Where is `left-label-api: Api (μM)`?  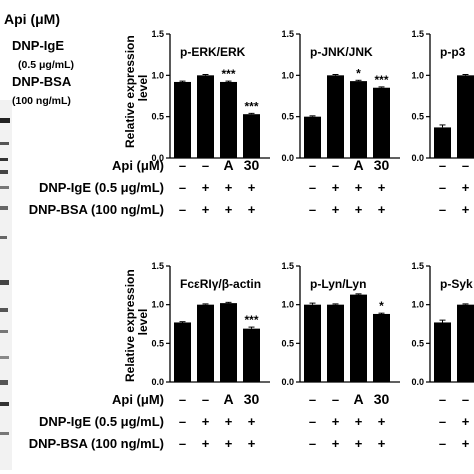
left-label-api: Api (μM) is located at coordinates (32, 19).